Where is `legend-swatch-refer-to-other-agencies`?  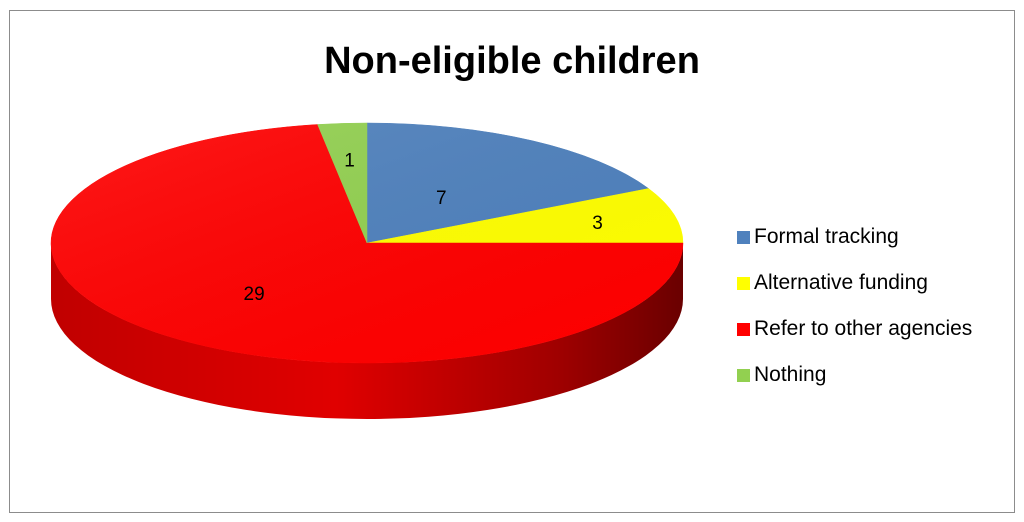
legend-swatch-refer-to-other-agencies is located at coordinates (743, 329).